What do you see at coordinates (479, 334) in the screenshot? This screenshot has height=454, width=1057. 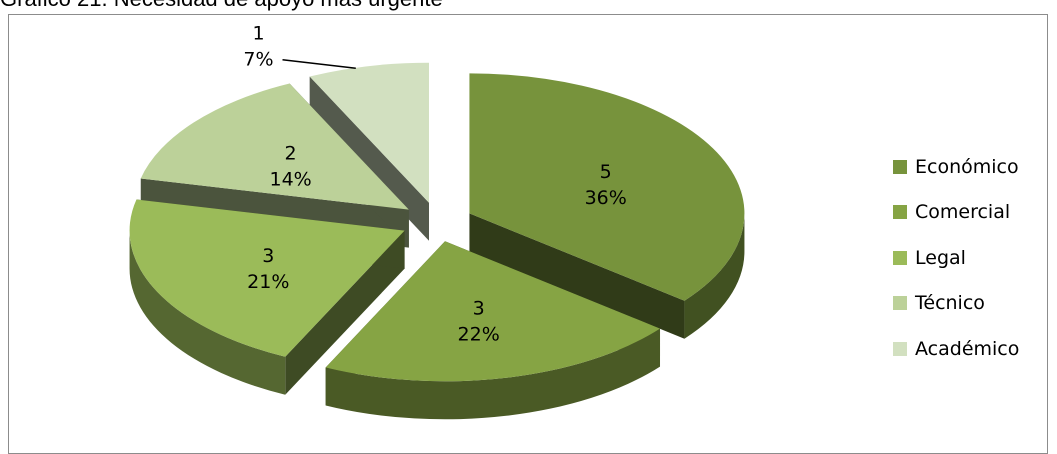 I see `data-label-percent: 22%` at bounding box center [479, 334].